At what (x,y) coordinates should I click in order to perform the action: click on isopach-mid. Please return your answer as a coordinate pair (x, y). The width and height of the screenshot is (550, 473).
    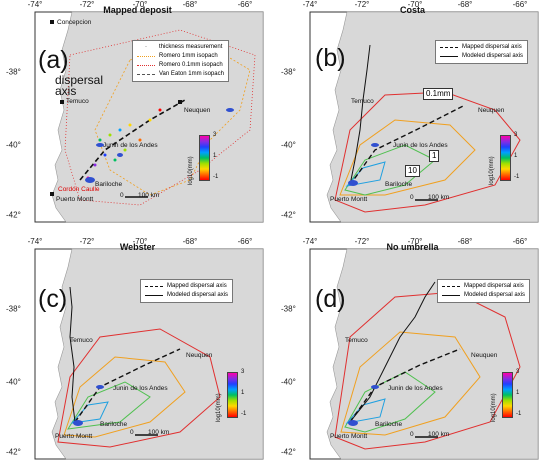
    Looking at the image, I should click on (124, 397).